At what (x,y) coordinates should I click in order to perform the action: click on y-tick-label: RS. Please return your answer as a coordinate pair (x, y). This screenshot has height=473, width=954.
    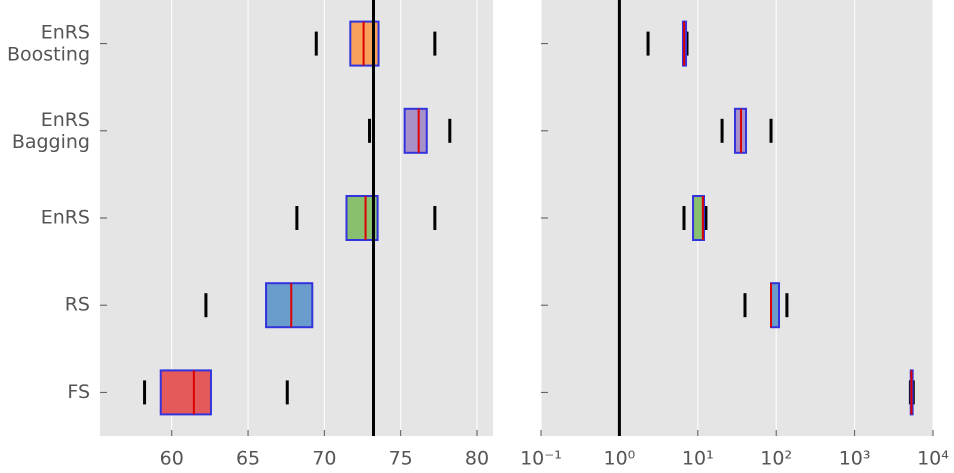
    Looking at the image, I should click on (77, 305).